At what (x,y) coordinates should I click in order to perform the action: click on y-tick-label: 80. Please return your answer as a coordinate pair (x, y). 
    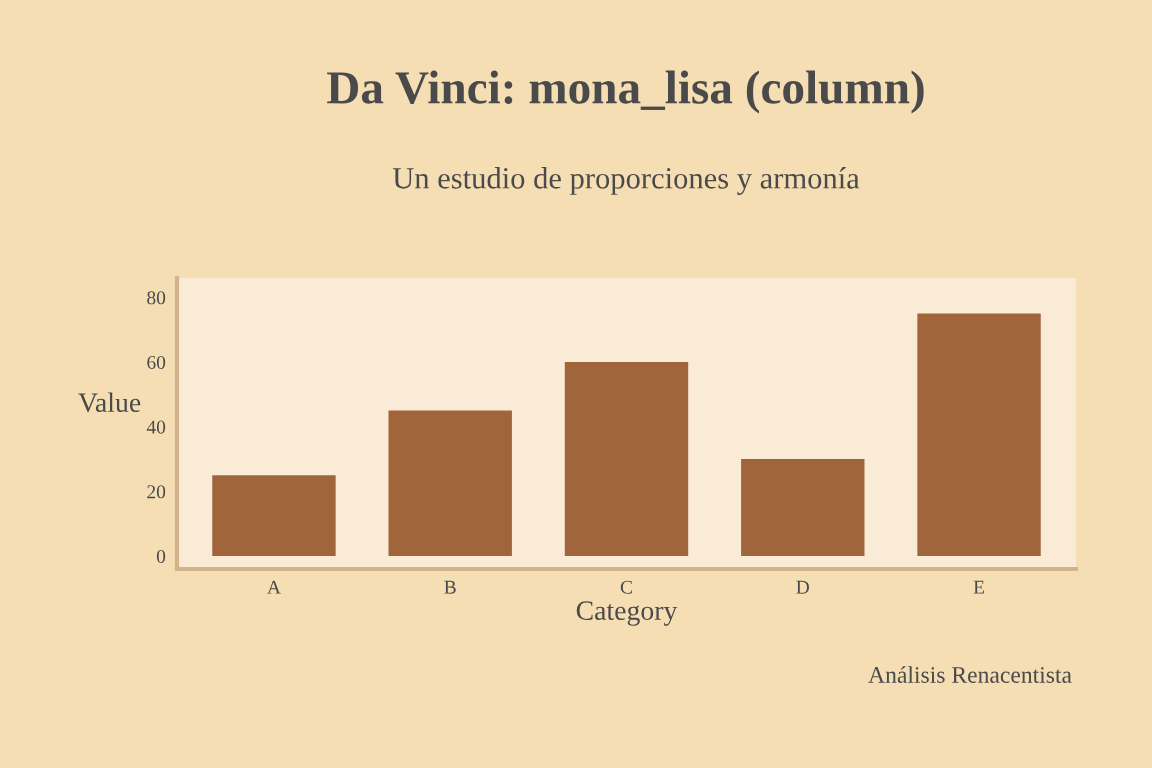
    Looking at the image, I should click on (156, 298).